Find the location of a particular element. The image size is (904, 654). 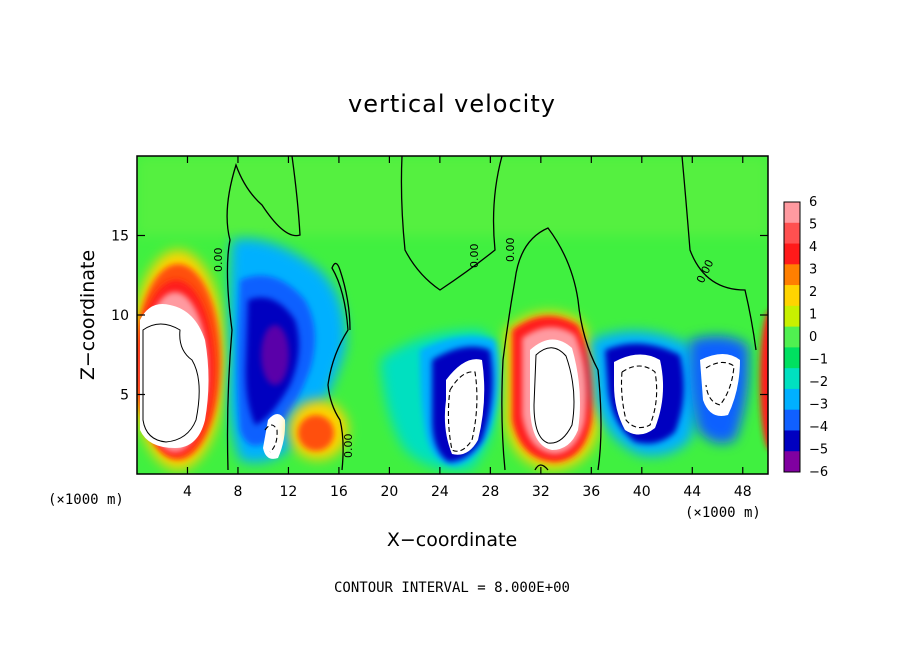

y-tick-label: 15 is located at coordinates (120, 237).